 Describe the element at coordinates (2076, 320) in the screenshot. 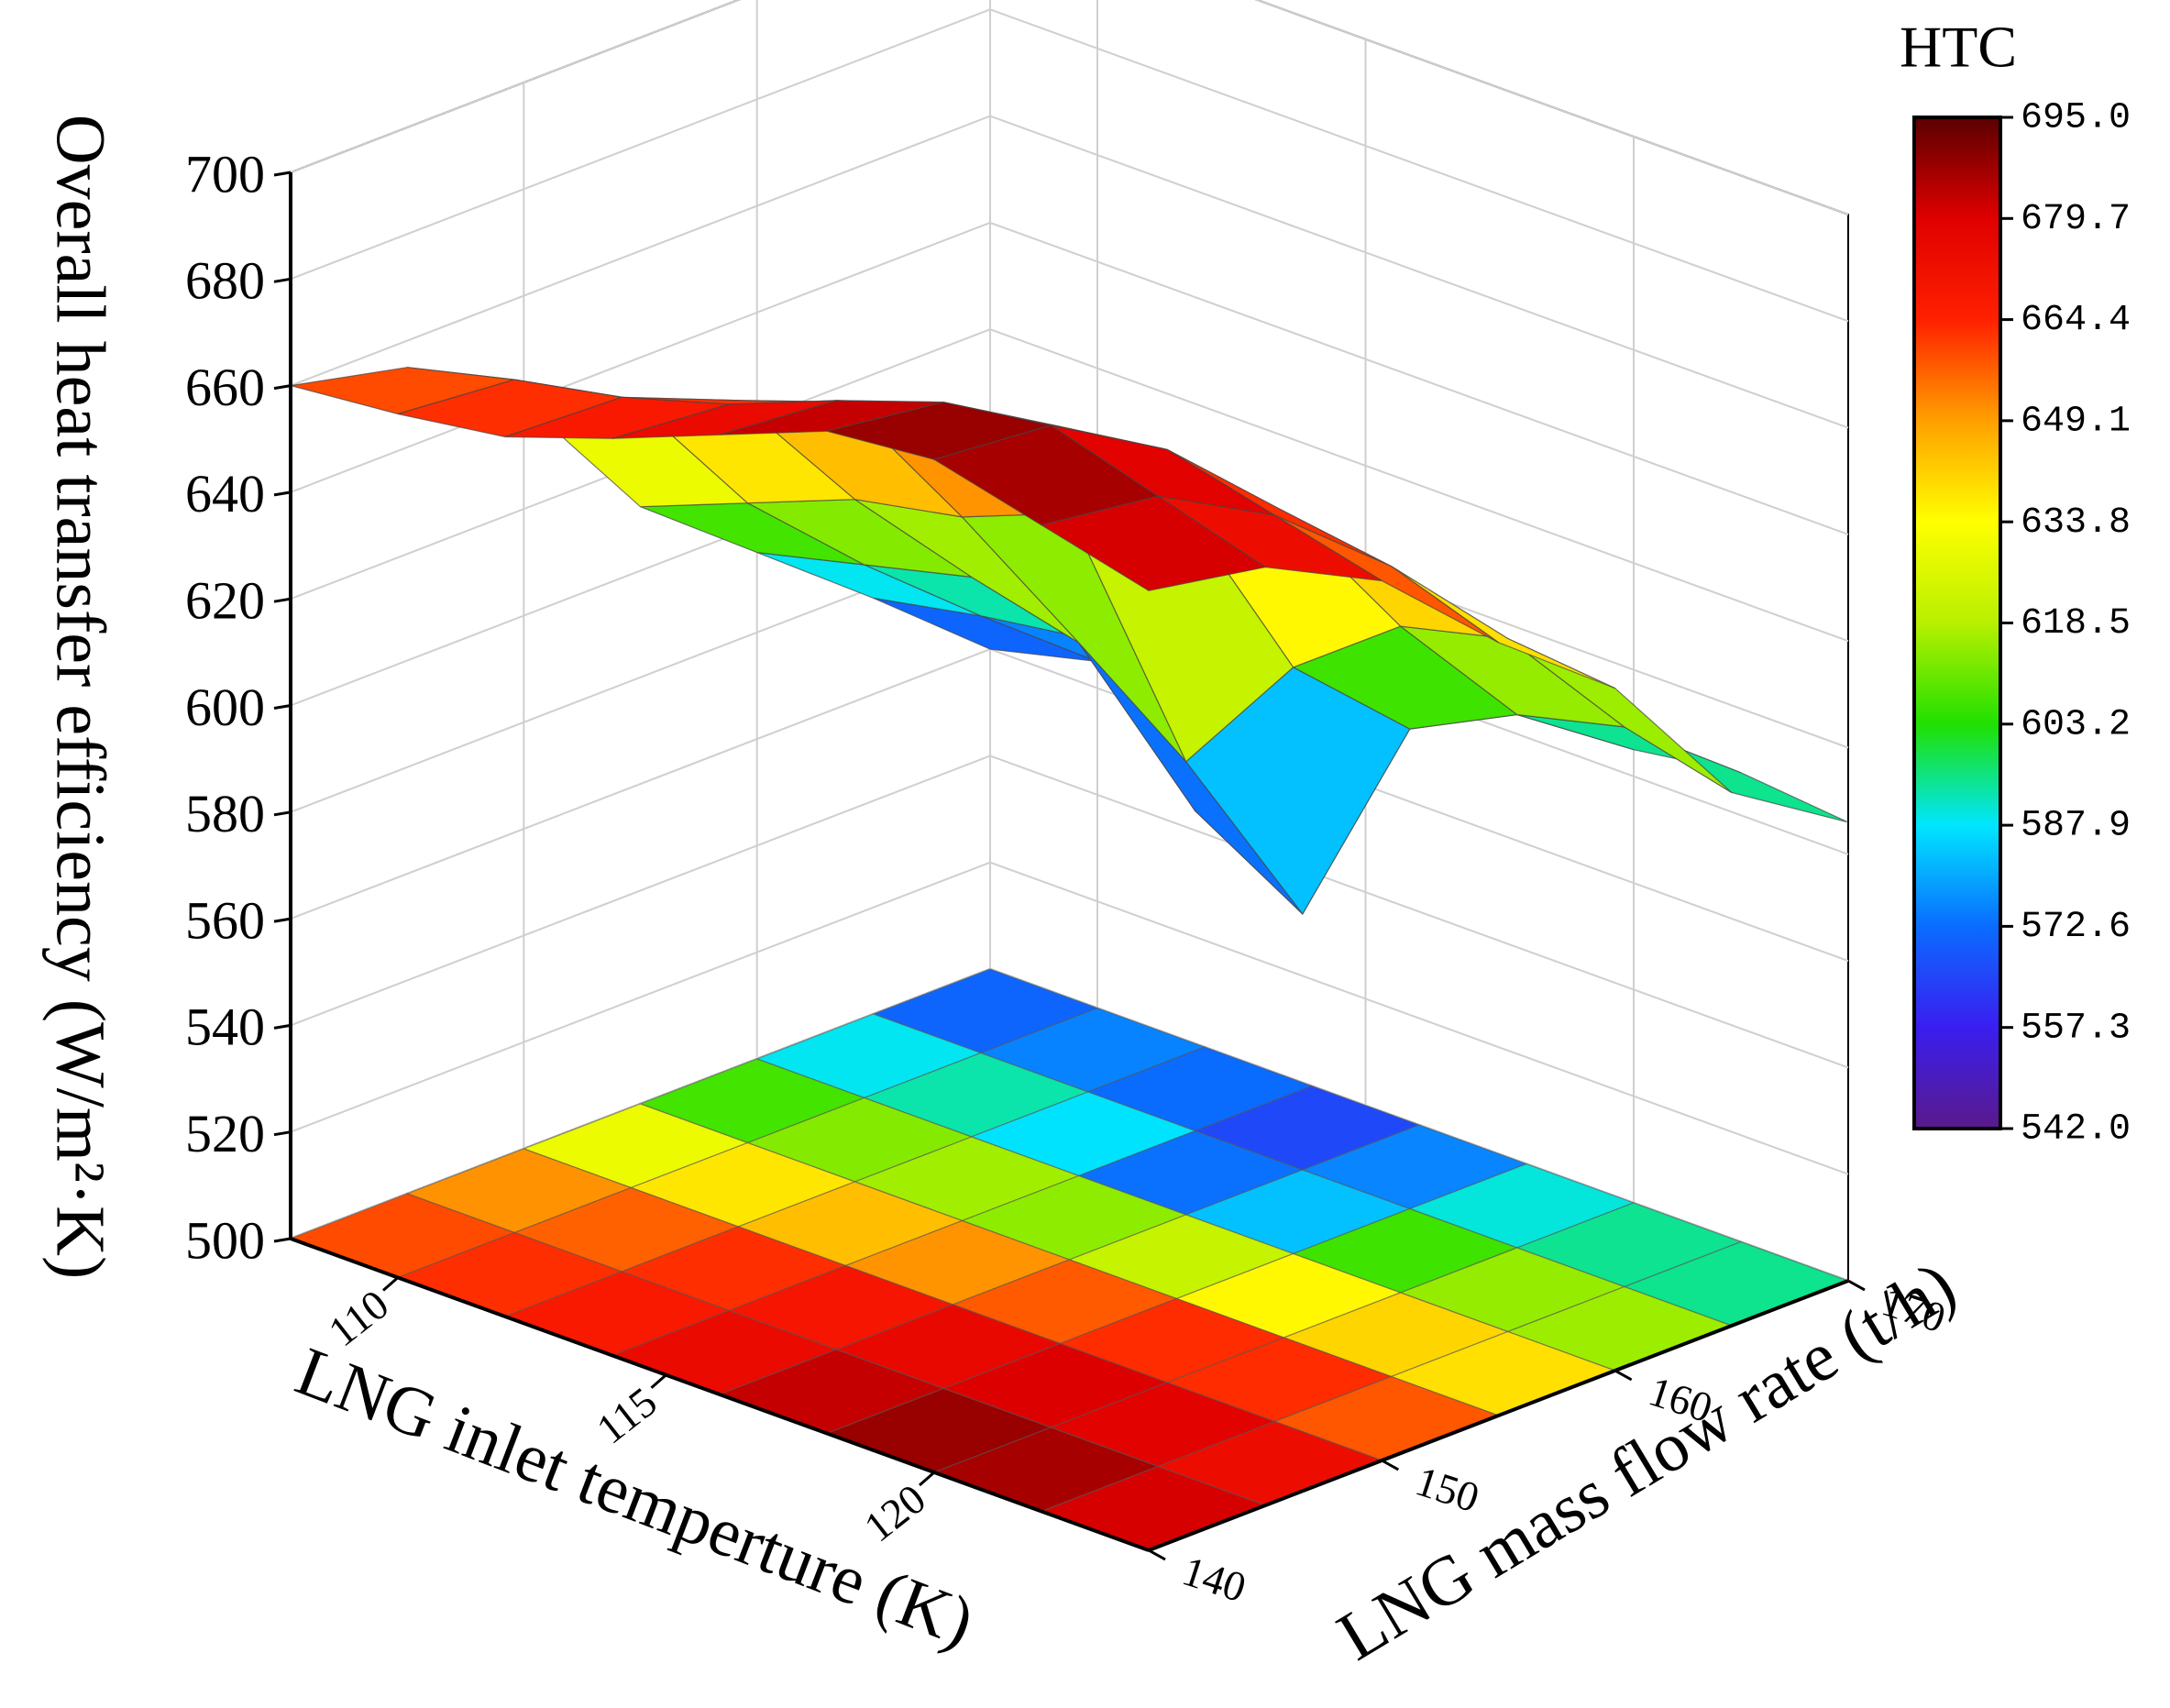

I see `colorbar-tick-label: 664.4` at that location.